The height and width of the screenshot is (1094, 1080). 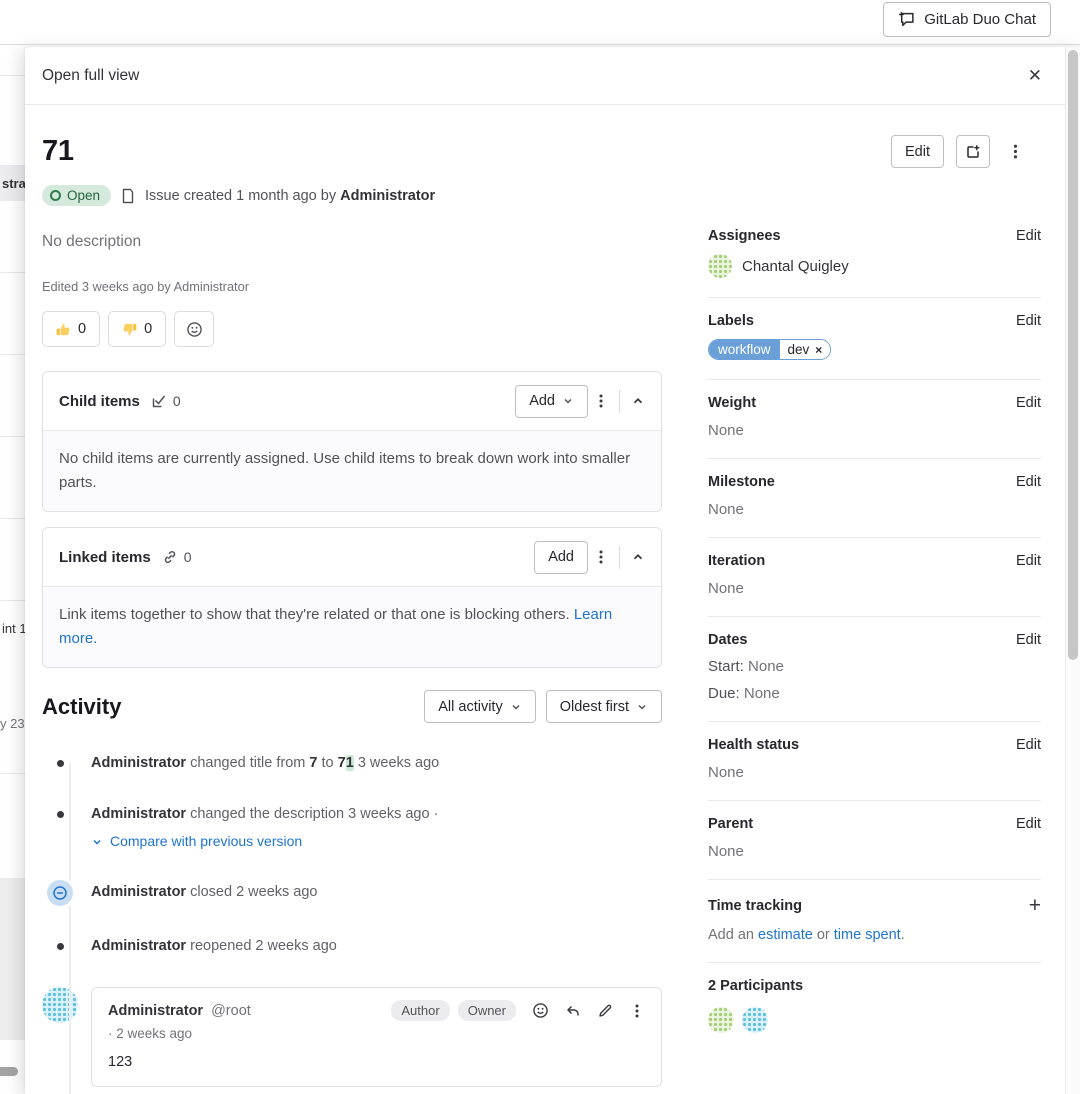 What do you see at coordinates (264, 841) in the screenshot?
I see `compare-previous-version-link: Compare with previous version` at bounding box center [264, 841].